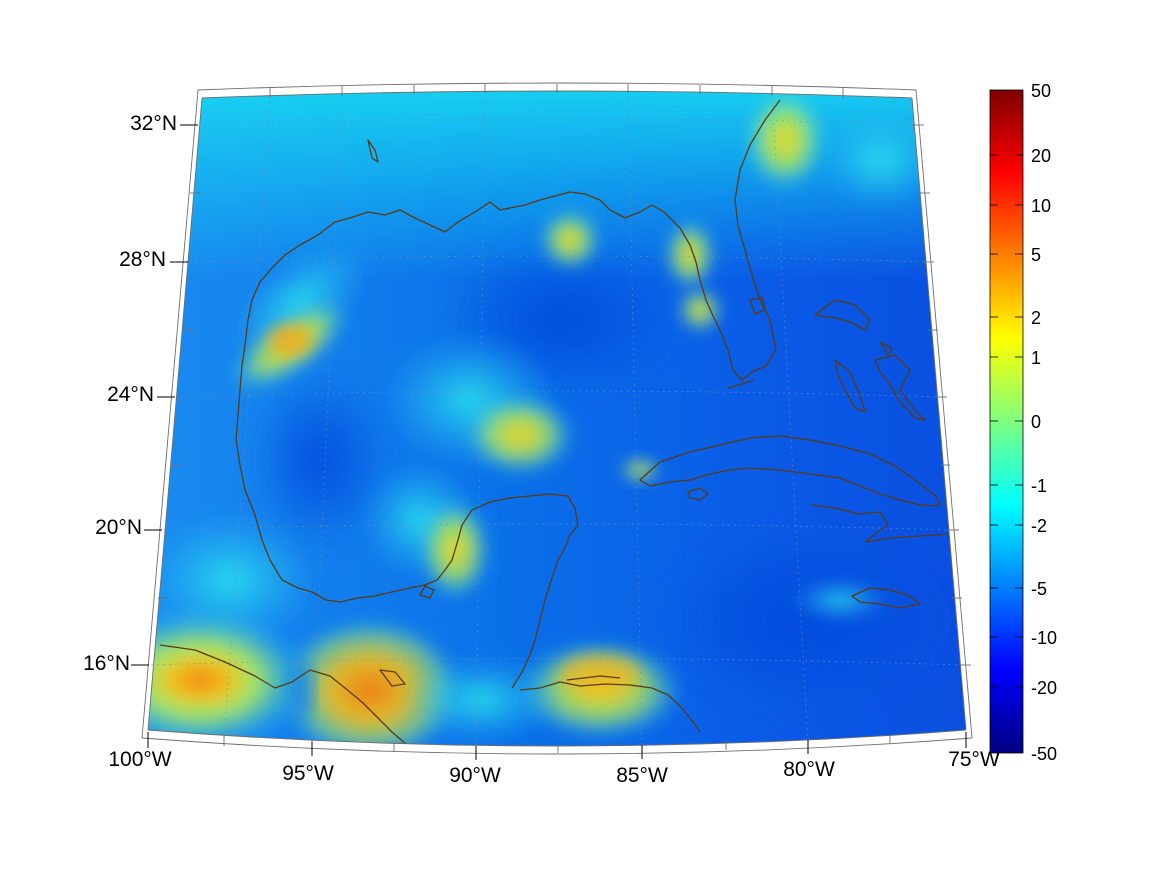 The image size is (1167, 875). I want to click on latitude-axis: 32°N 28°N 24°N 20°N 16°N, so click(140, 393).